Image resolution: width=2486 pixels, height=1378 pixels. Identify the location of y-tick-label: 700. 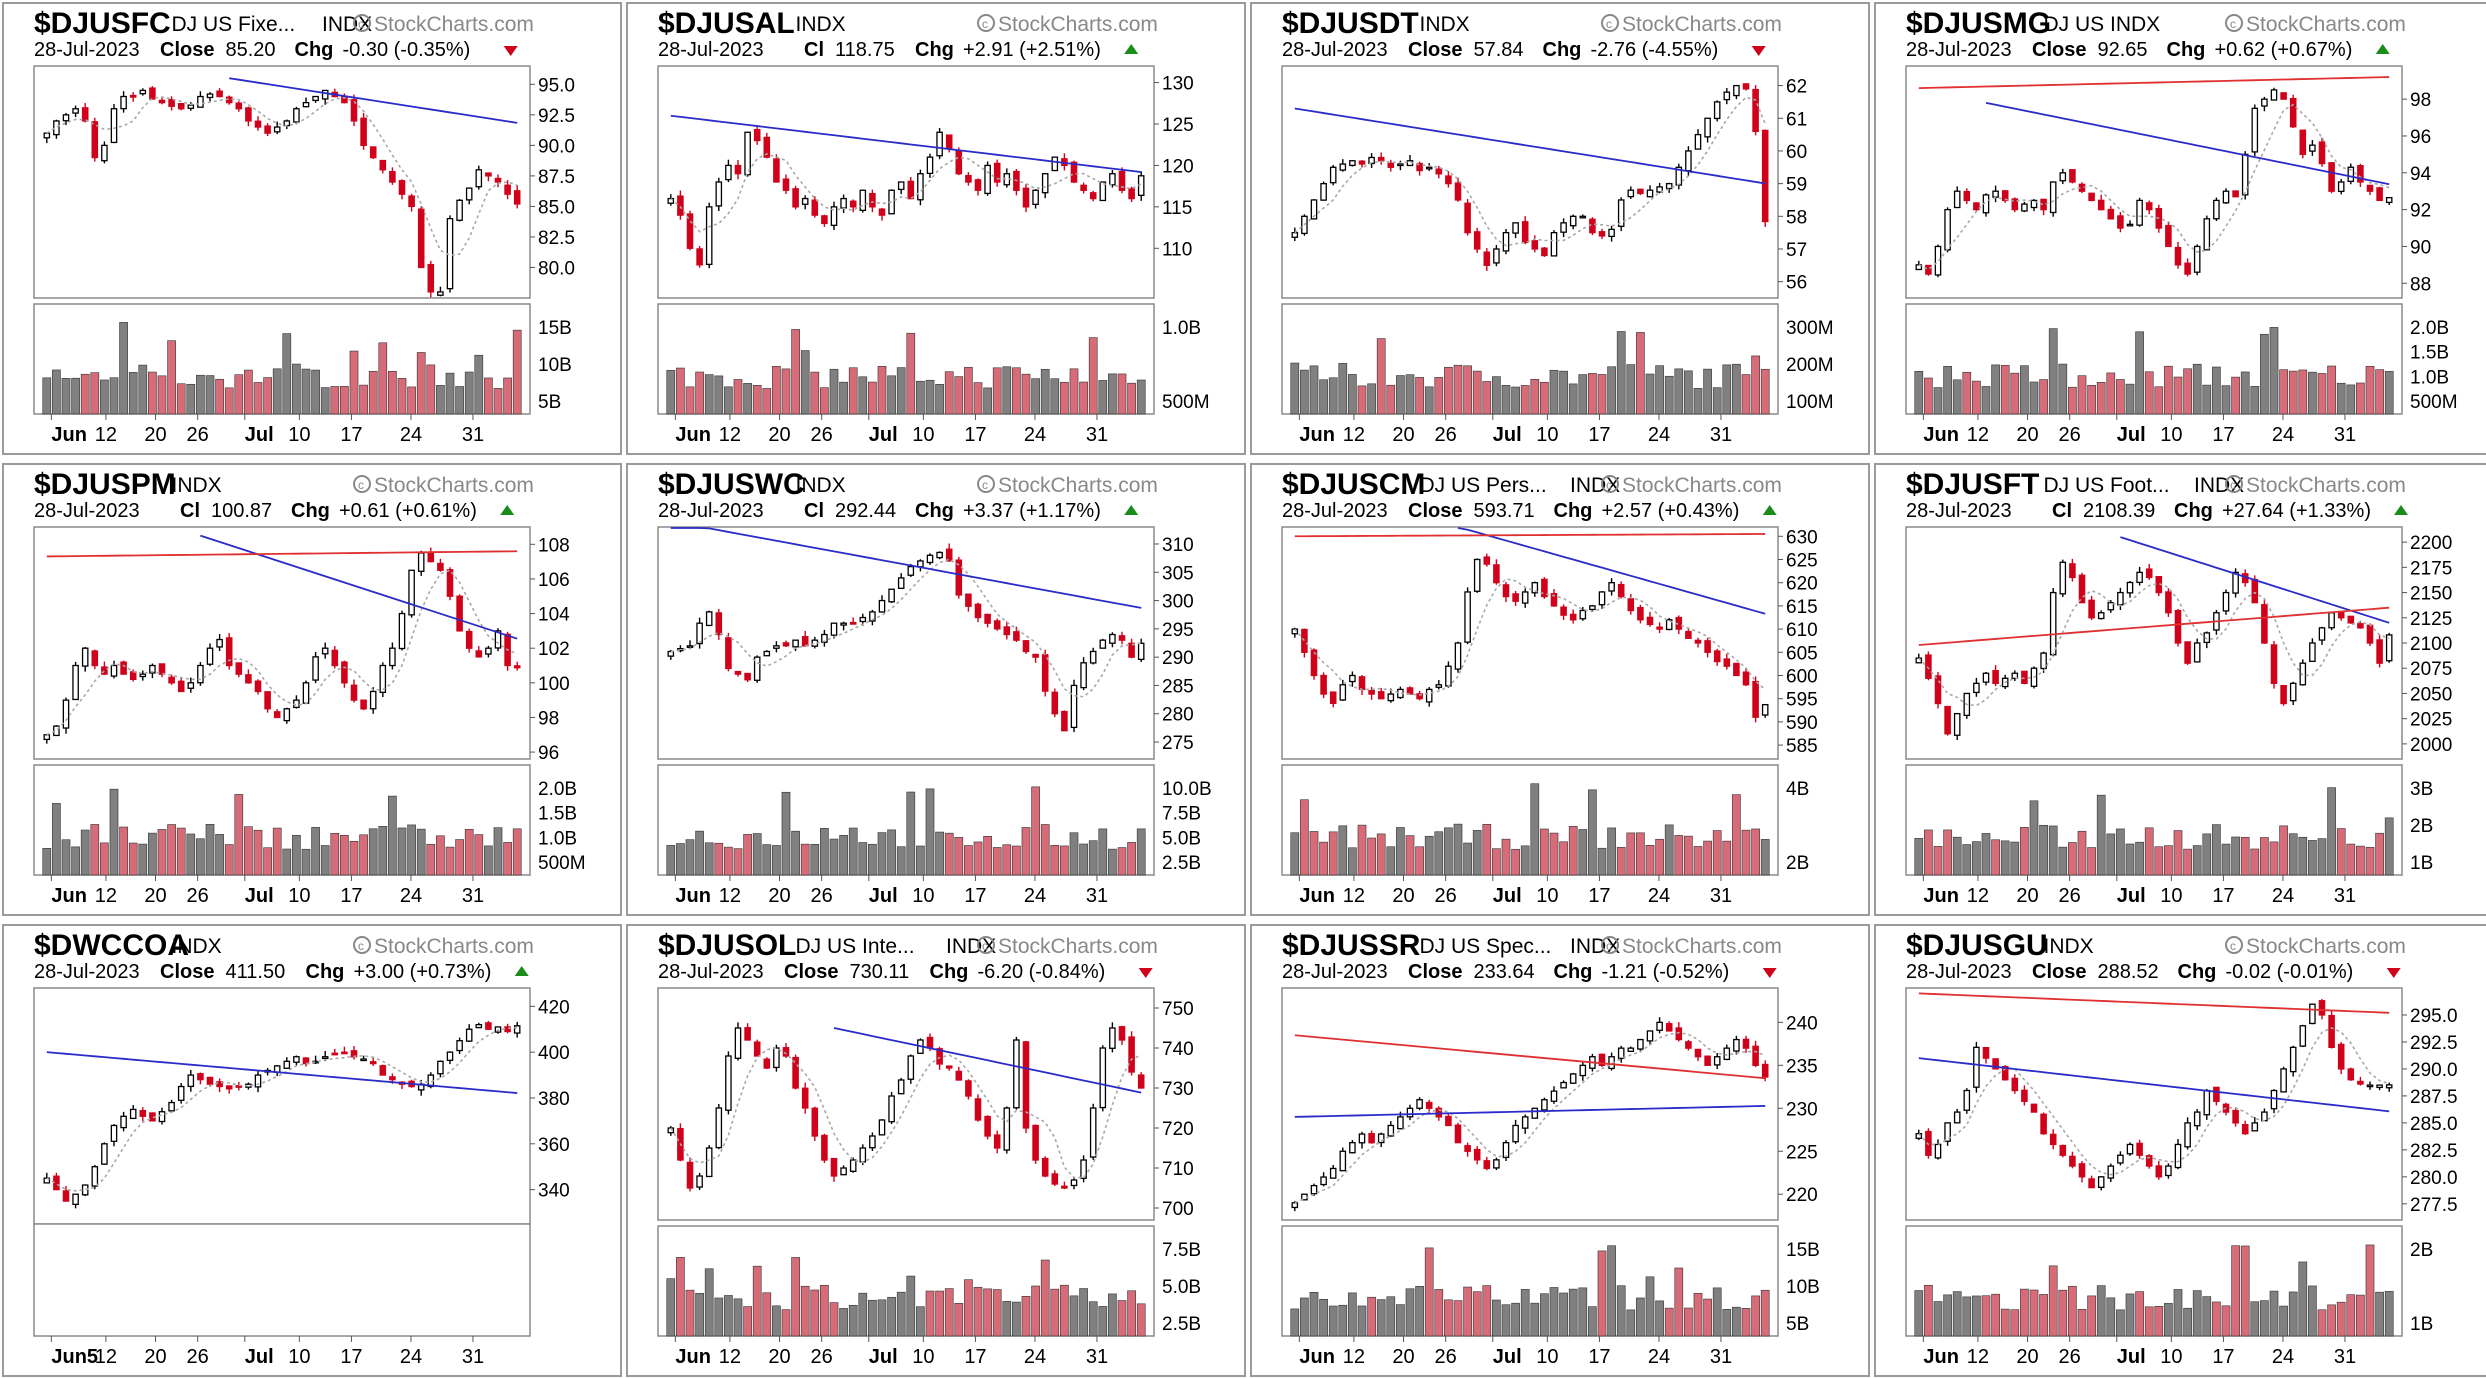
(1178, 1209).